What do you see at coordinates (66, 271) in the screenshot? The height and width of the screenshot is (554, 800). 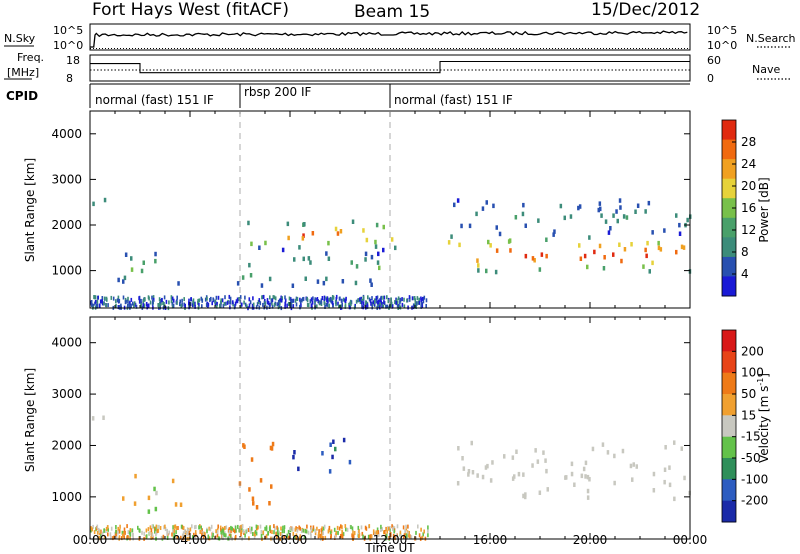 I see `ytick-label: 1000` at bounding box center [66, 271].